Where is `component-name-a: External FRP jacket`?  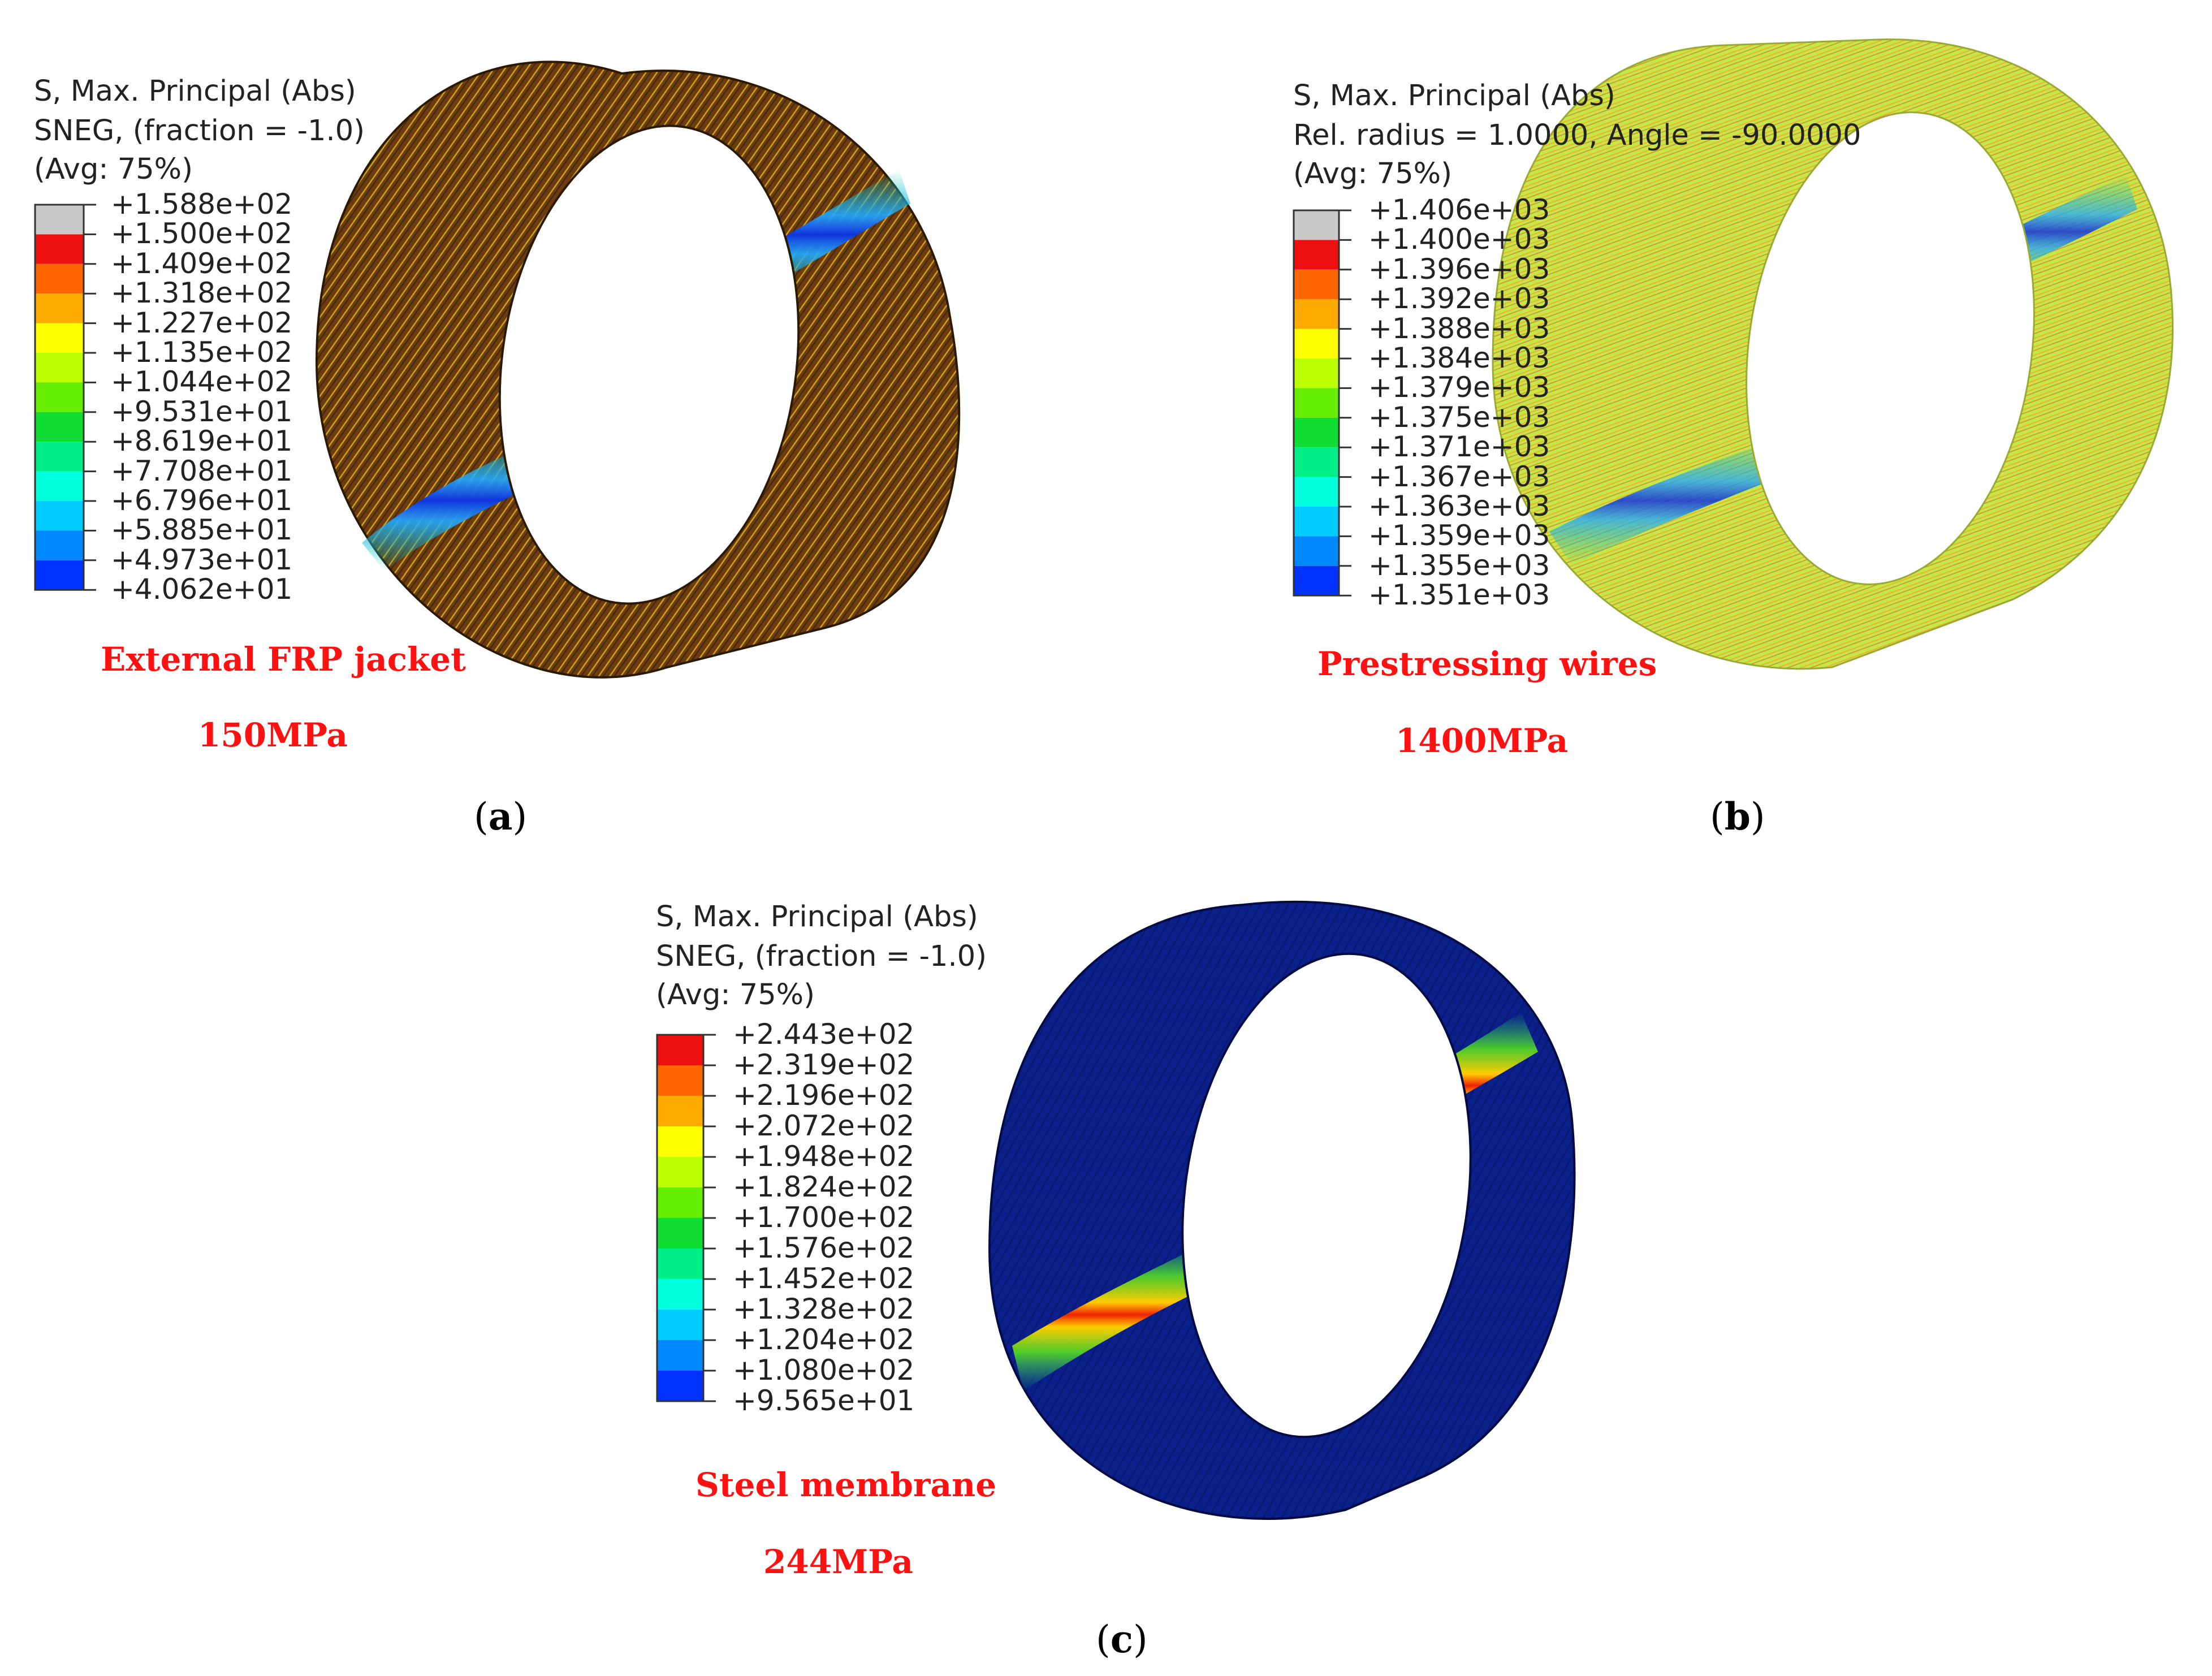
component-name-a: External FRP jacket is located at coordinates (283, 659).